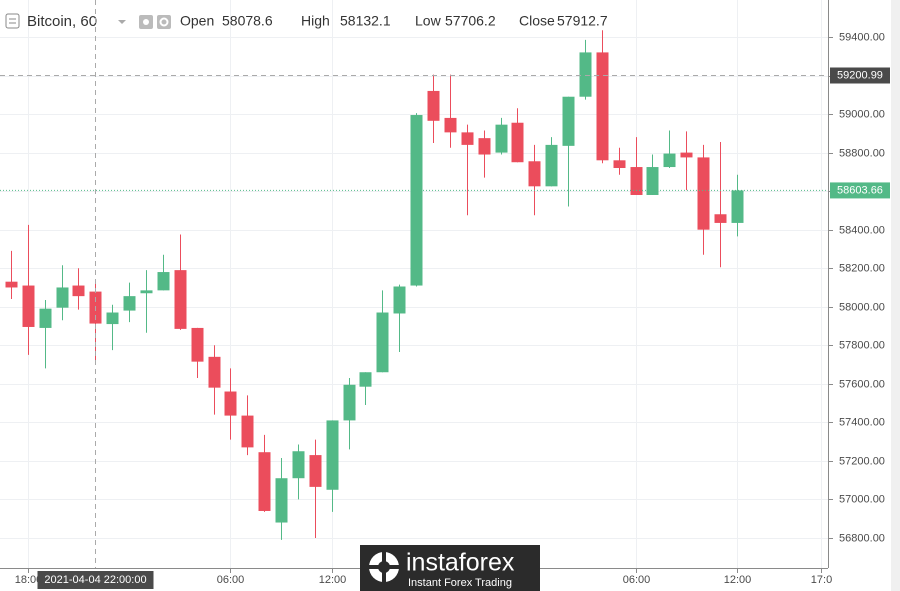 The height and width of the screenshot is (591, 900). I want to click on x-tick-label: 17:0, so click(821, 580).